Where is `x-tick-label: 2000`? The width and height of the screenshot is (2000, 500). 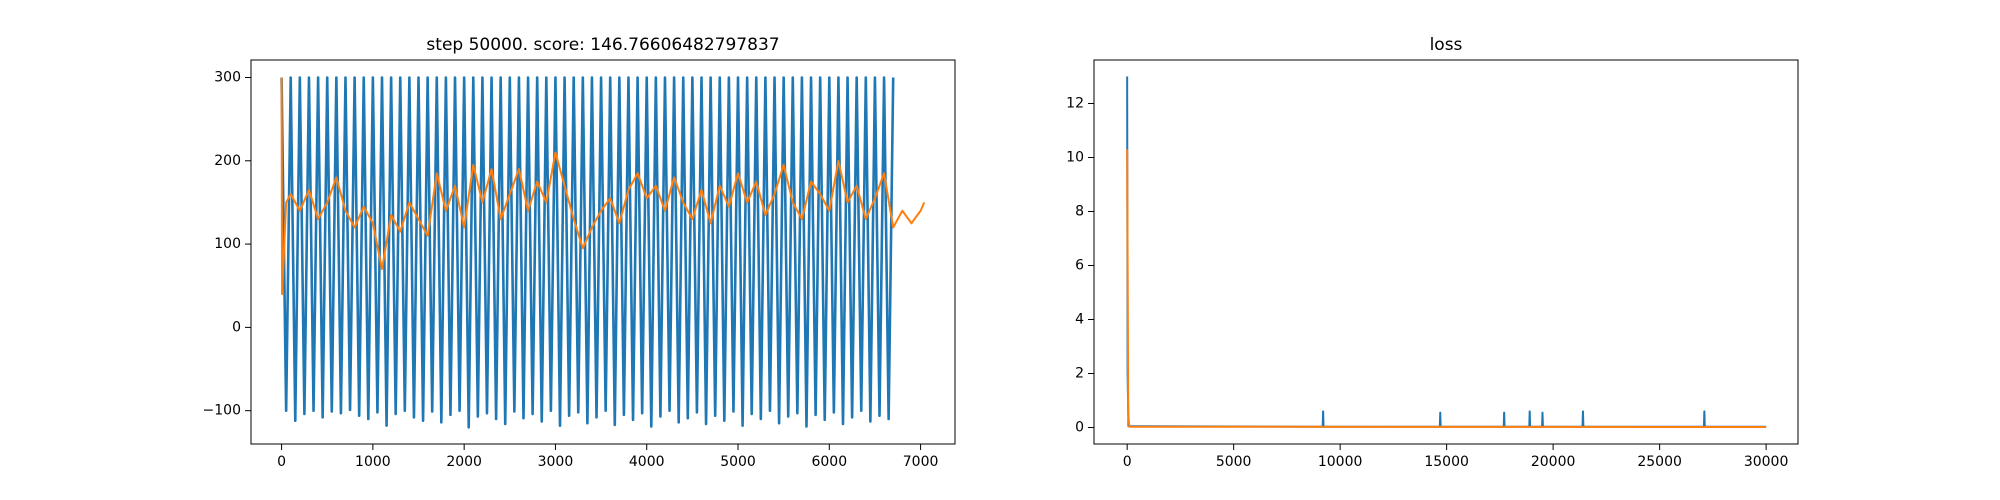 x-tick-label: 2000 is located at coordinates (464, 462).